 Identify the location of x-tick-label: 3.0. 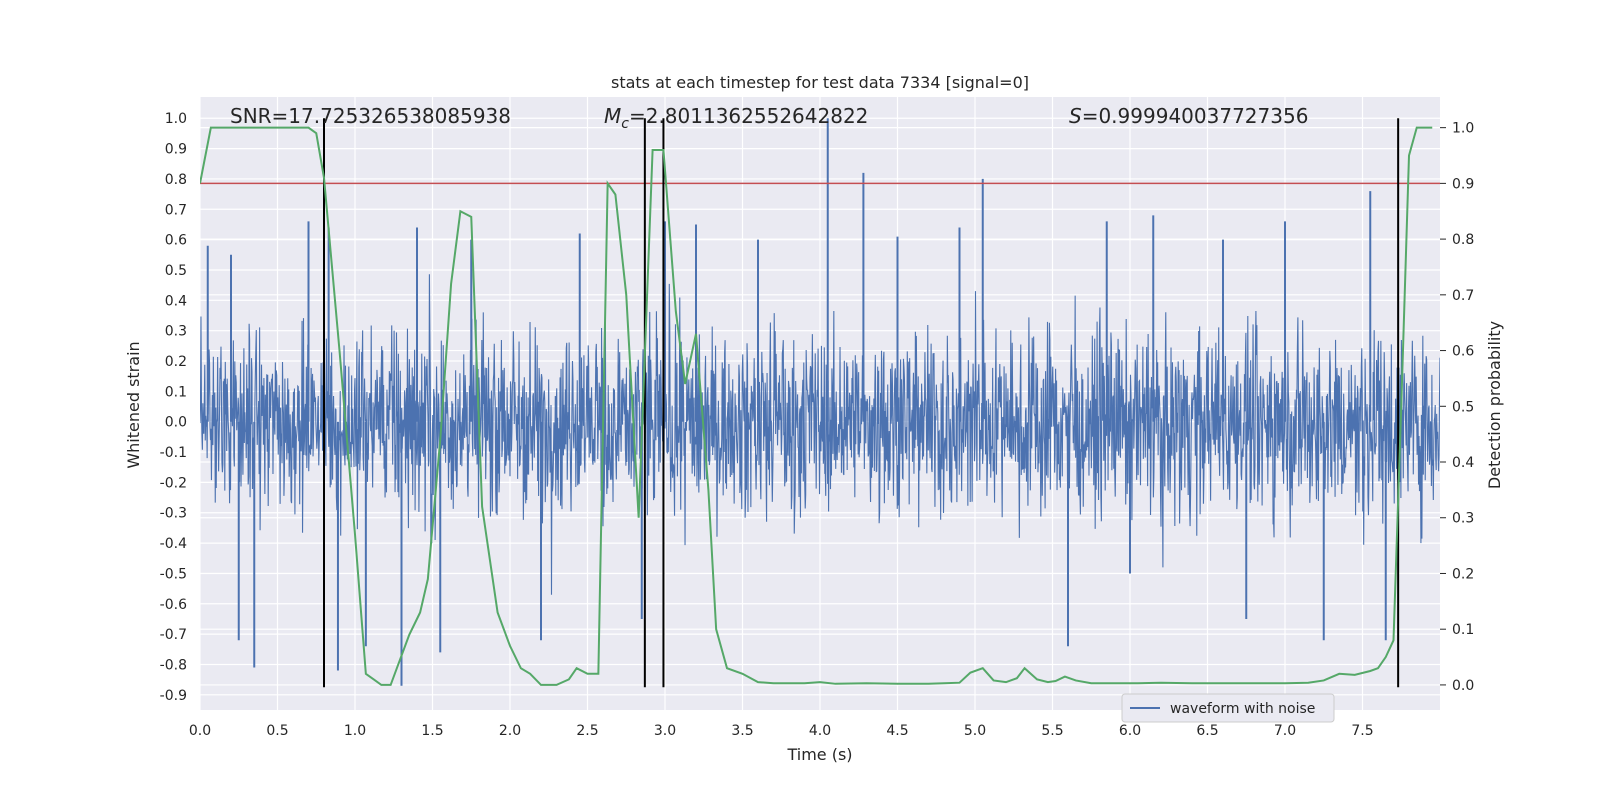
(665, 731).